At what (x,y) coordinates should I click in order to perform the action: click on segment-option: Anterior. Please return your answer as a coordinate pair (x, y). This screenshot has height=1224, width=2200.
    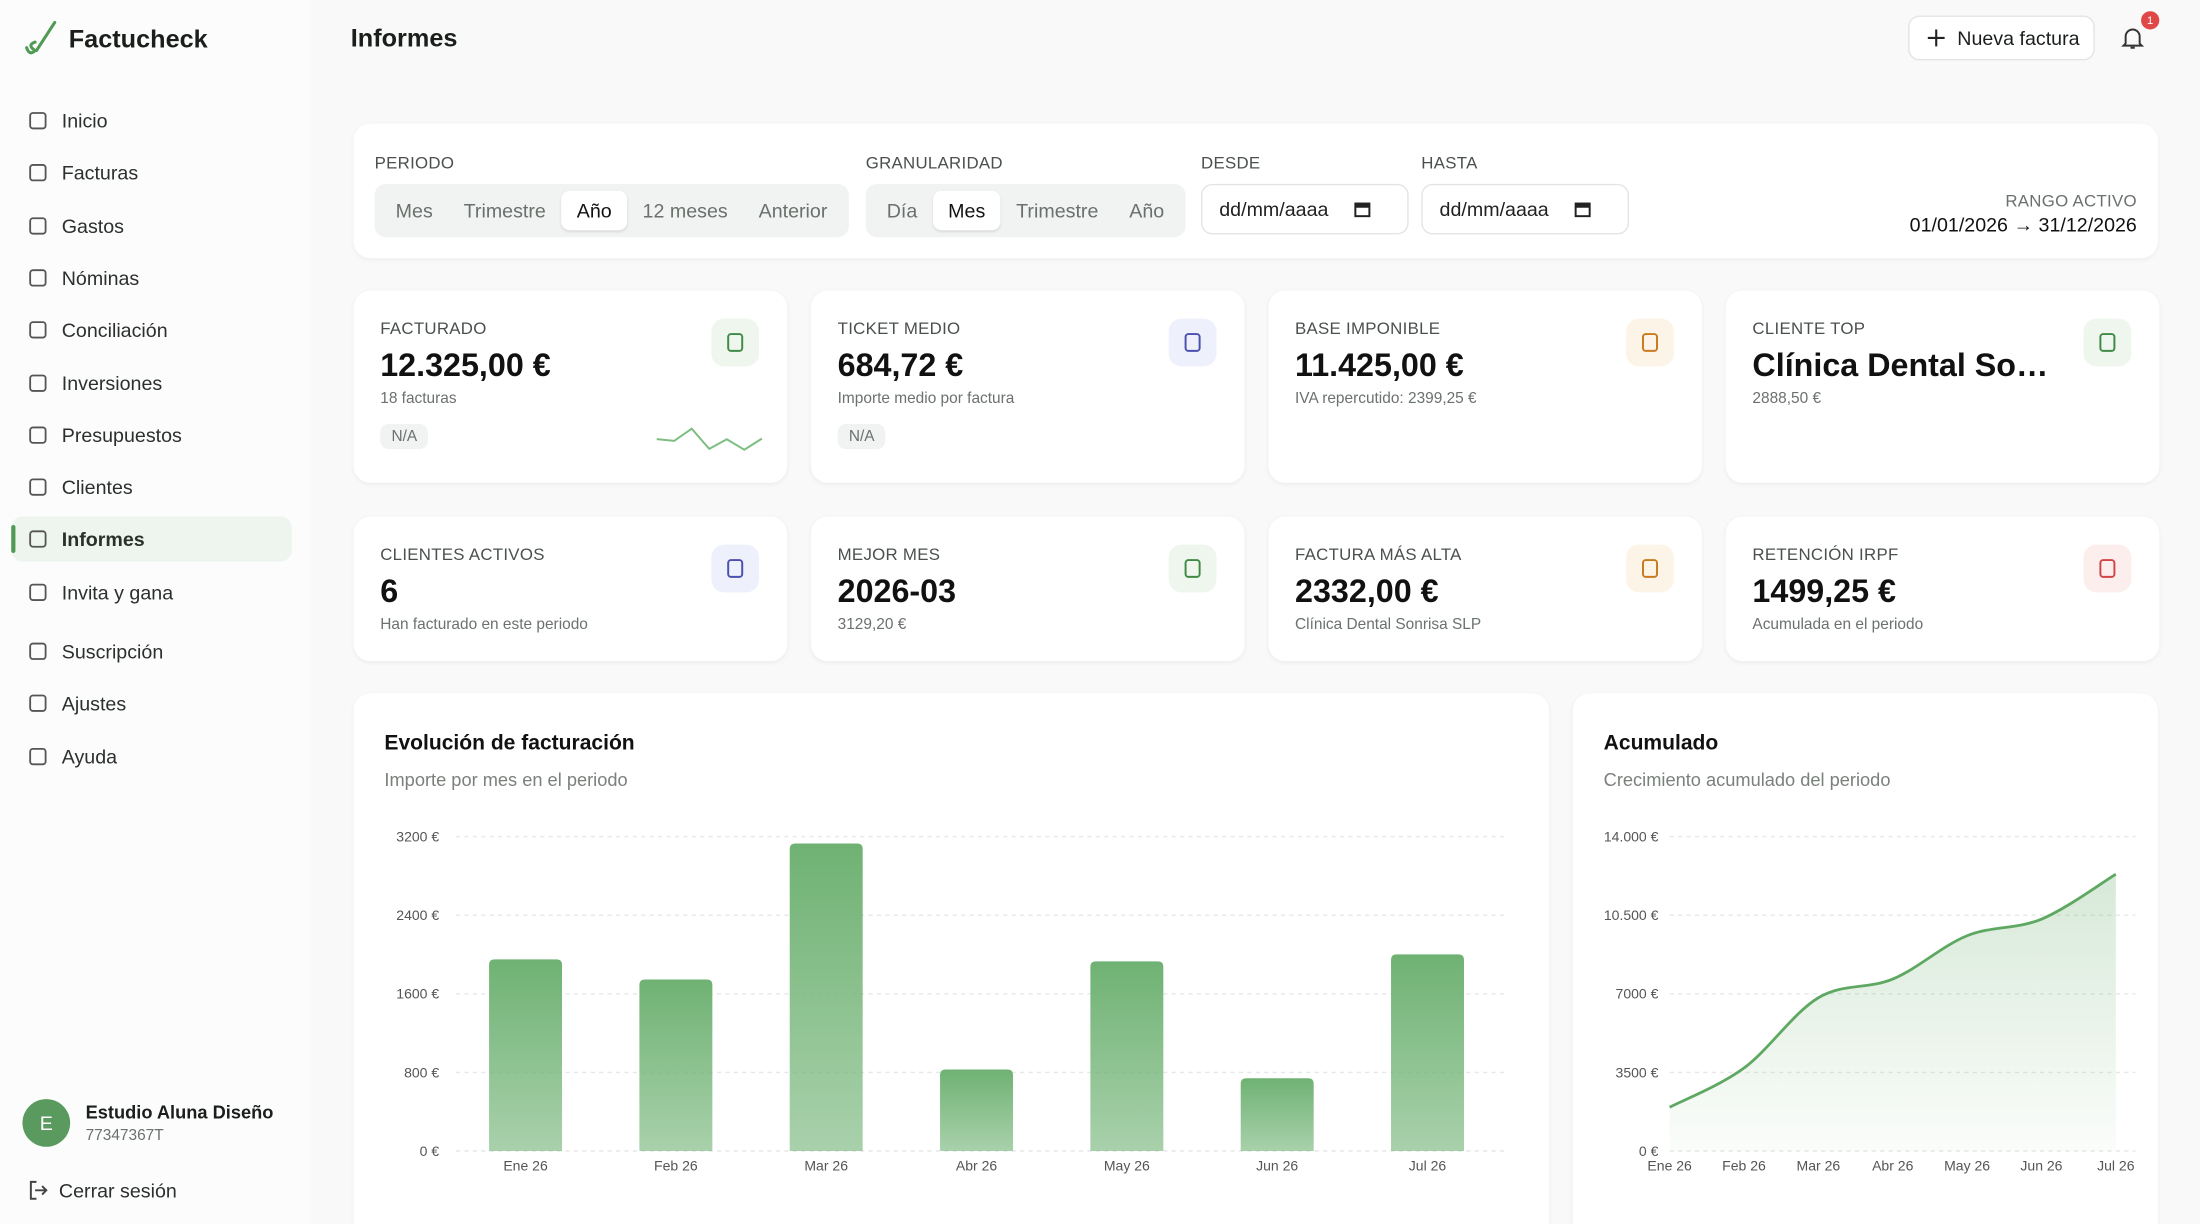
    Looking at the image, I should click on (793, 210).